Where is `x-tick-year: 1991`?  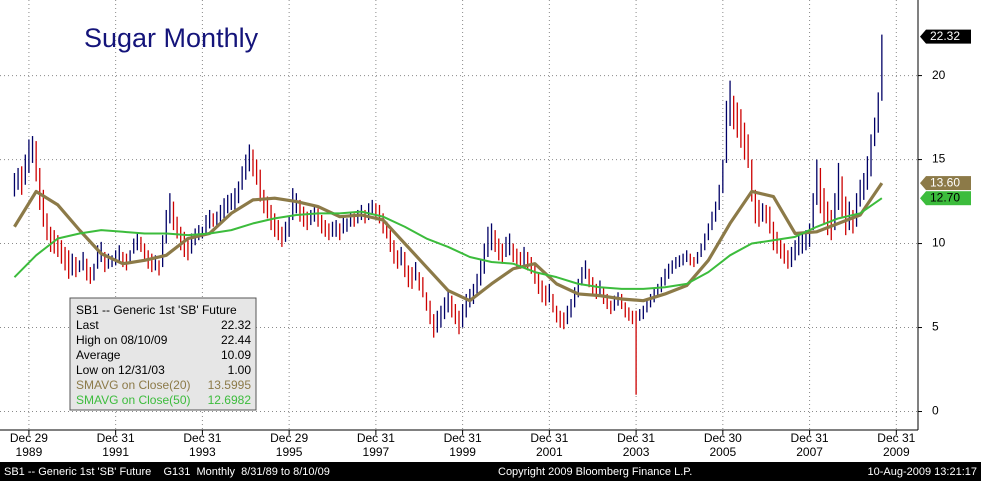
x-tick-year: 1991 is located at coordinates (115, 452).